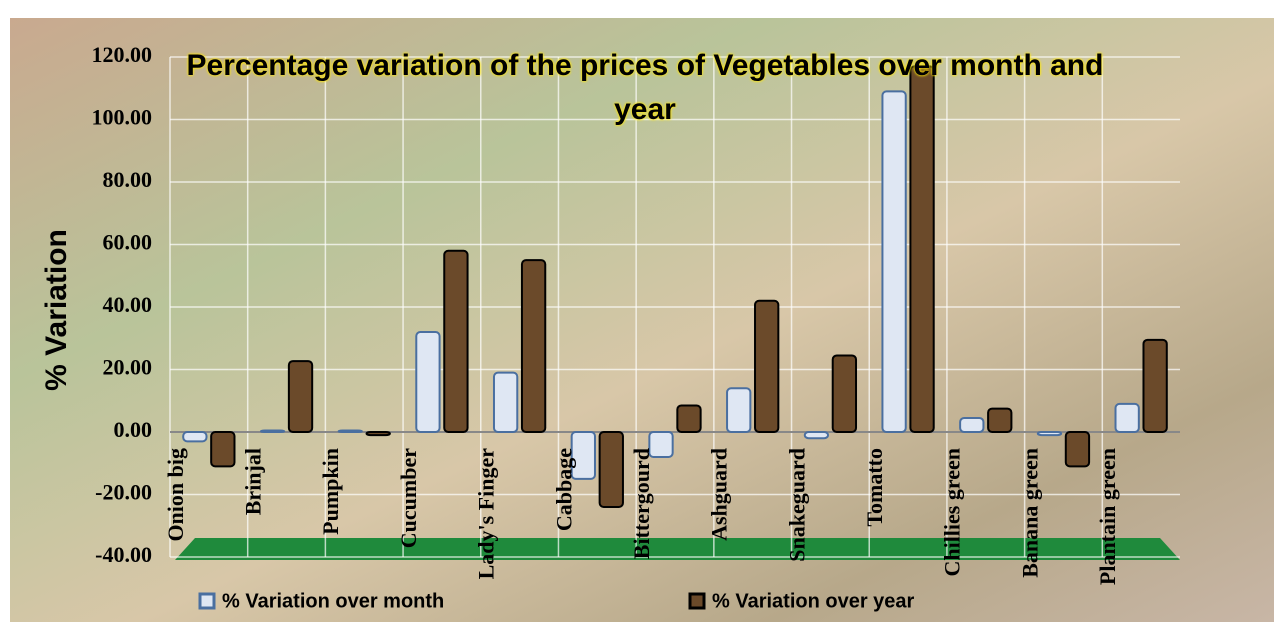 The image size is (1274, 622). I want to click on floor, so click(677, 549).